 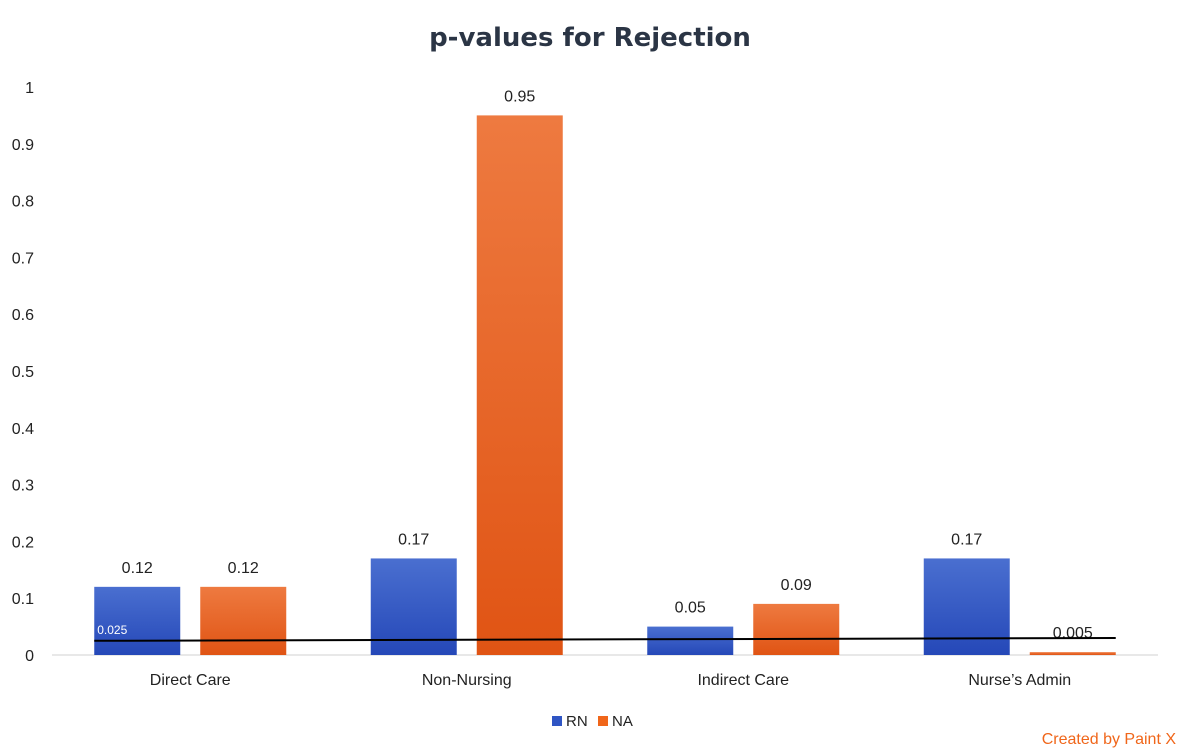 I want to click on y-tick-label: 0.8, so click(x=23, y=202).